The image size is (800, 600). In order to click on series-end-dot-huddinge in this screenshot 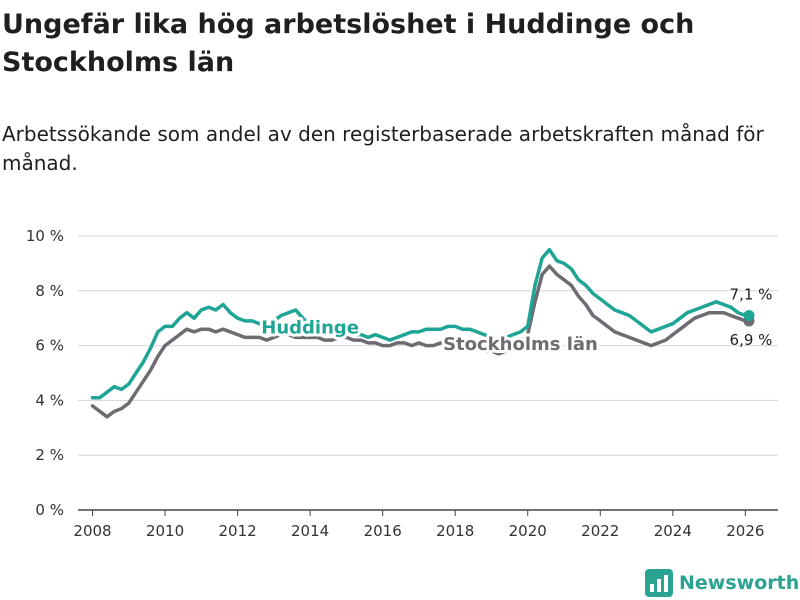, I will do `click(749, 315)`.